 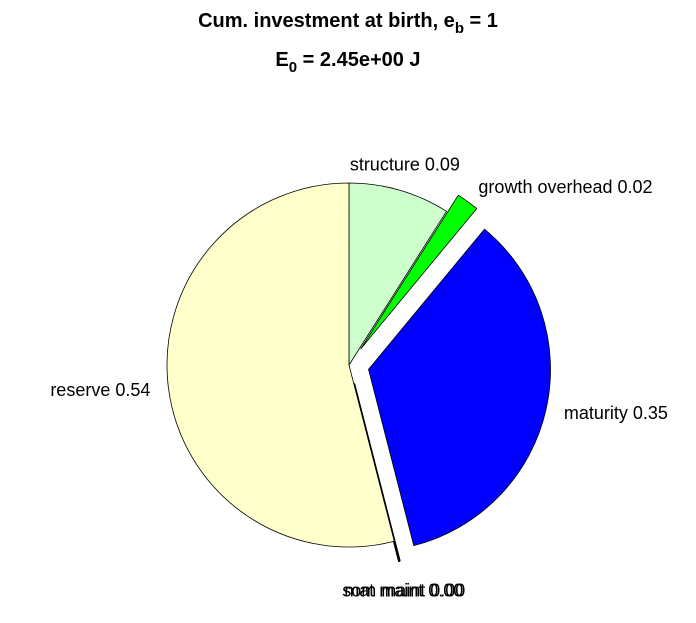 What do you see at coordinates (281, 60) in the screenshot?
I see `subtitle-text: E` at bounding box center [281, 60].